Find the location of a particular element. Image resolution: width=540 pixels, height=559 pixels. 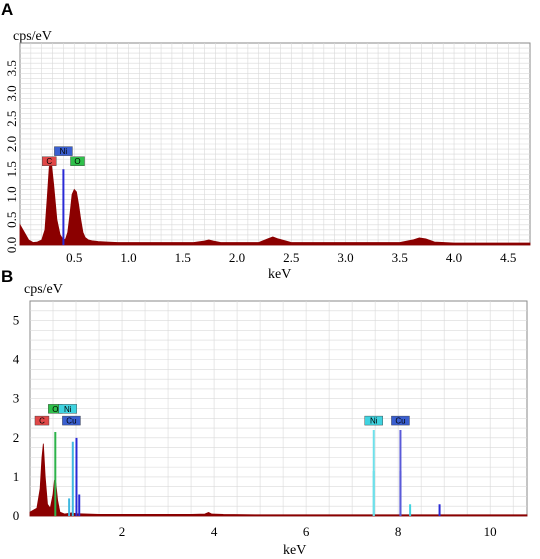

x-tick-label: 3.5 is located at coordinates (400, 257).